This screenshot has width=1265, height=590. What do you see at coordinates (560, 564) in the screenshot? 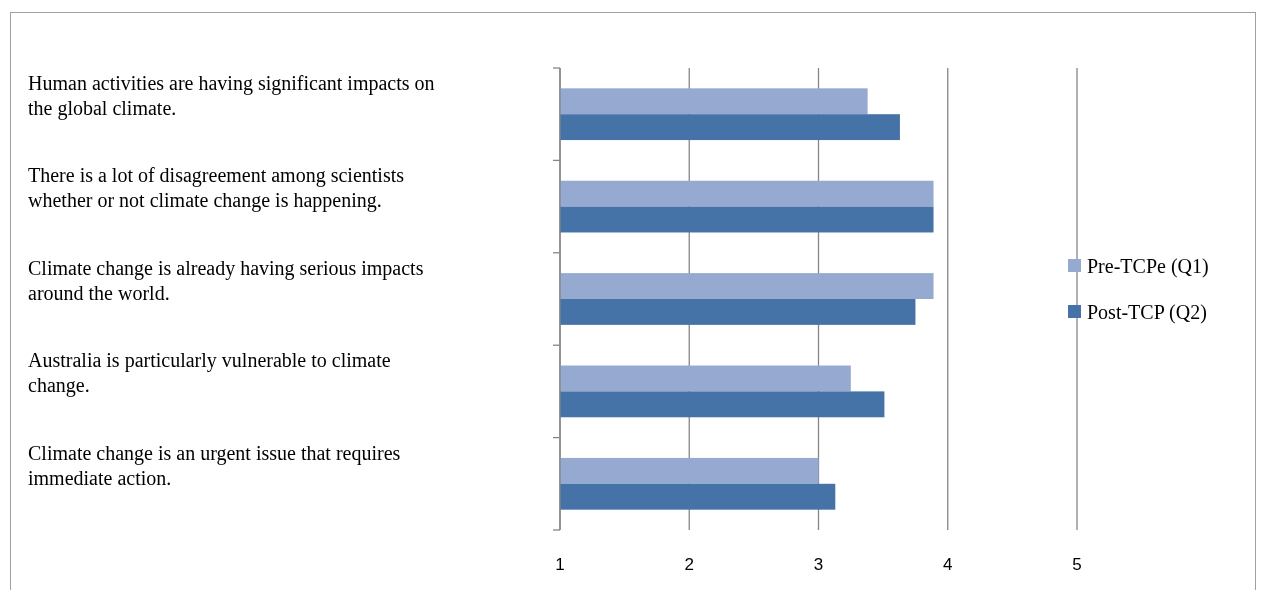
I see `x-tick-label: 1` at bounding box center [560, 564].